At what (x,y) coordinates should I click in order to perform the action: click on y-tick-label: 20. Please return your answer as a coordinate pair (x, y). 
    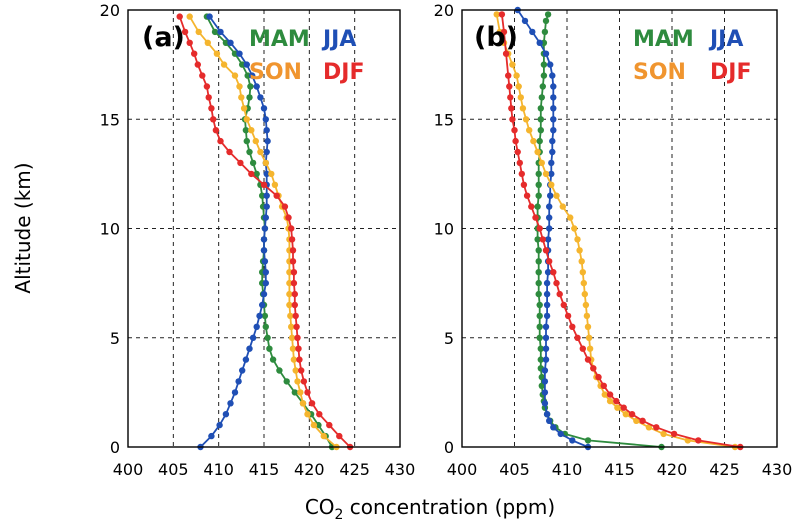
    Looking at the image, I should click on (110, 10).